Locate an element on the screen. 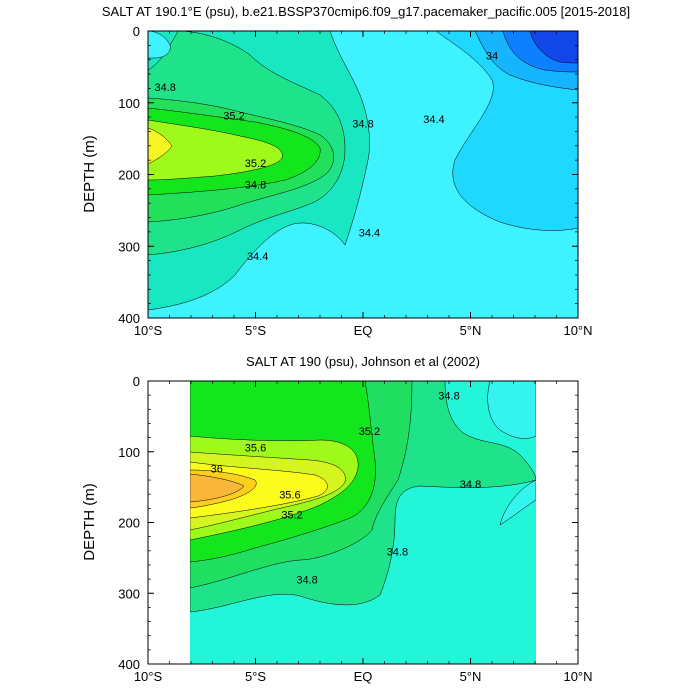 The height and width of the screenshot is (700, 700). y-axis-title-obs: DEPTH (m) is located at coordinates (89, 522).